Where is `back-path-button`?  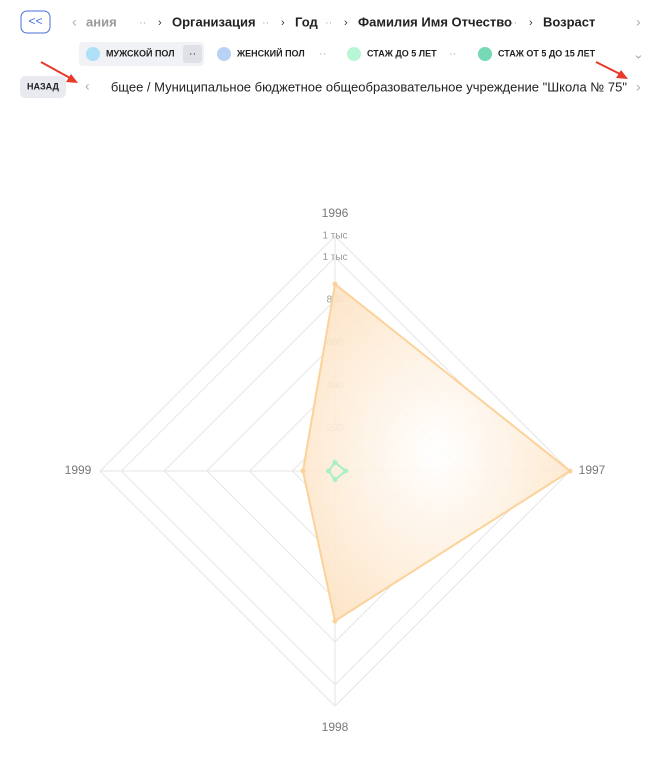
back-path-button is located at coordinates (43, 87).